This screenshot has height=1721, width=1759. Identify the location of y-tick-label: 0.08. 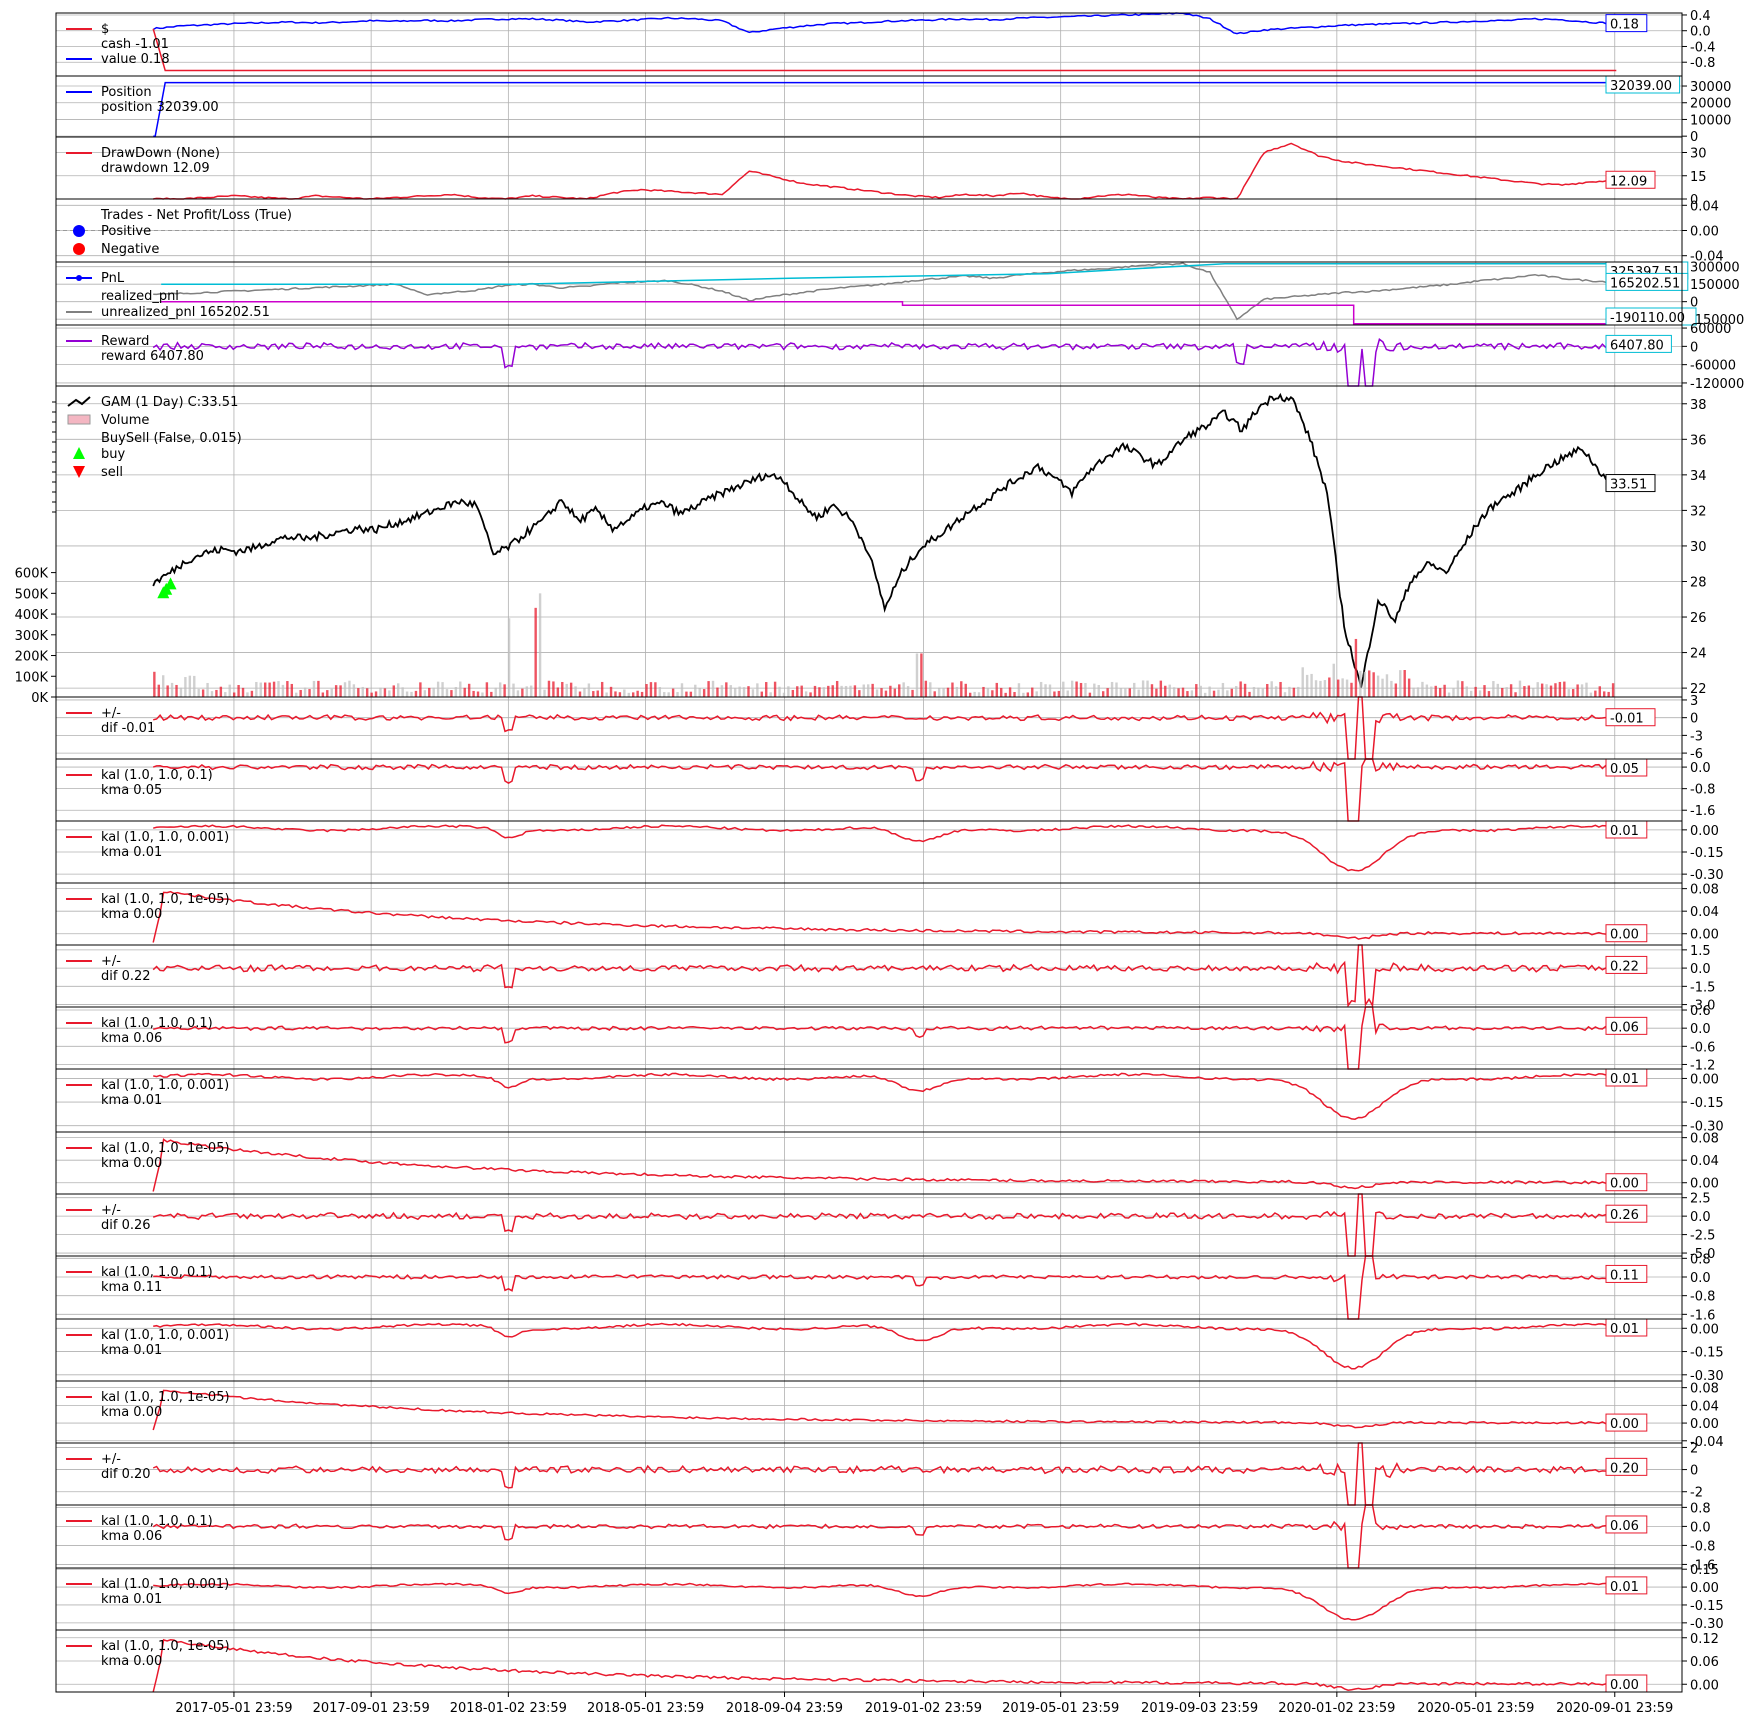
(1704, 1139).